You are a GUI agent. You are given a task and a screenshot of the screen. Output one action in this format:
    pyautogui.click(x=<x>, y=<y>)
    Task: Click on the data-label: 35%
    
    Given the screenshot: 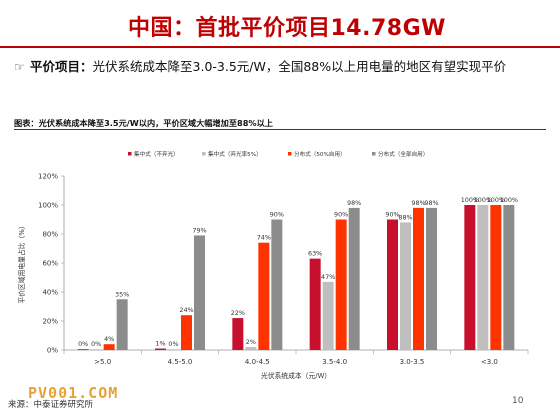 What is the action you would take?
    pyautogui.click(x=122, y=294)
    